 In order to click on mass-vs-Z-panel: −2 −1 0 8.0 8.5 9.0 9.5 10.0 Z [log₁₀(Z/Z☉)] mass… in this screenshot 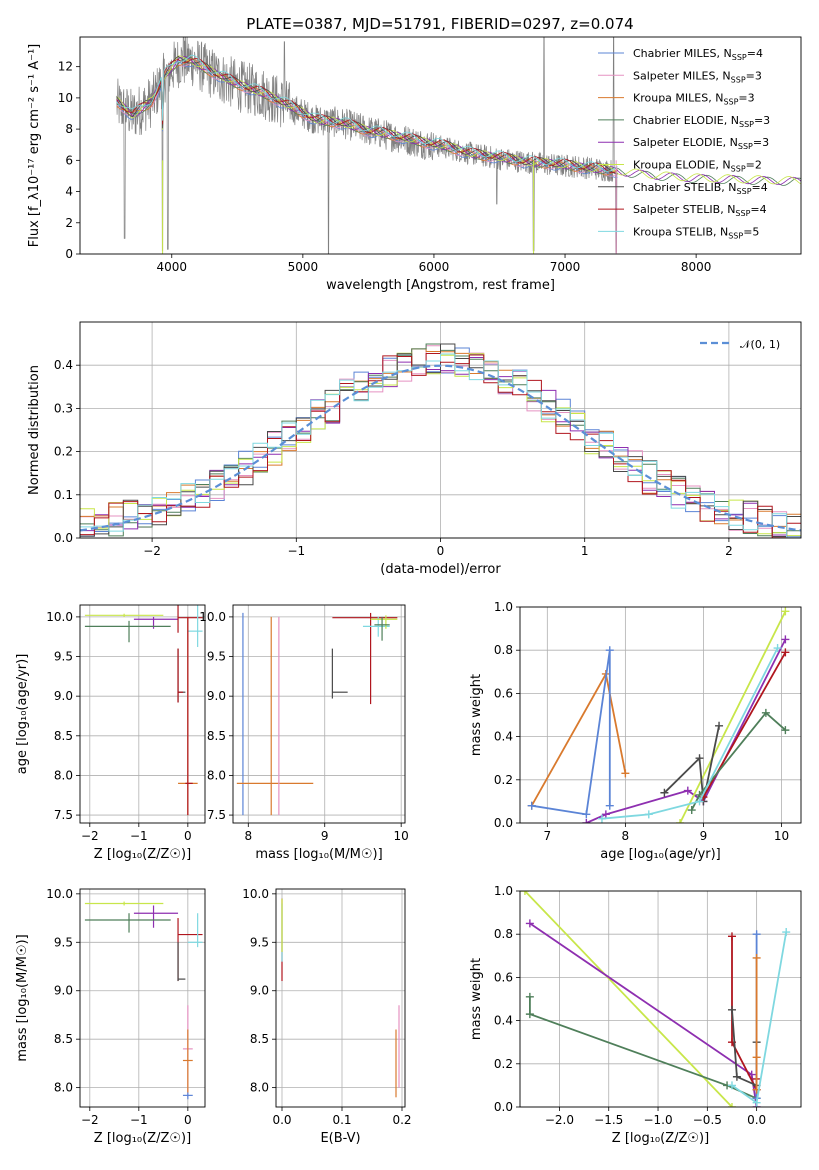, I will do `click(110, 1016)`.